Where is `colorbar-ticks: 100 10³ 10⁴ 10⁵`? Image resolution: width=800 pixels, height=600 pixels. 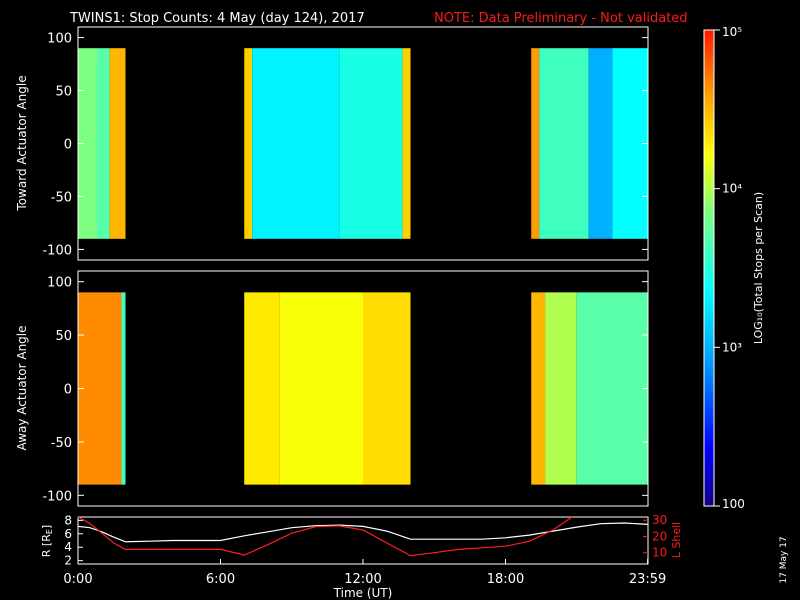
colorbar-ticks: 100 10³ 10⁴ 10⁵ is located at coordinates (729, 268).